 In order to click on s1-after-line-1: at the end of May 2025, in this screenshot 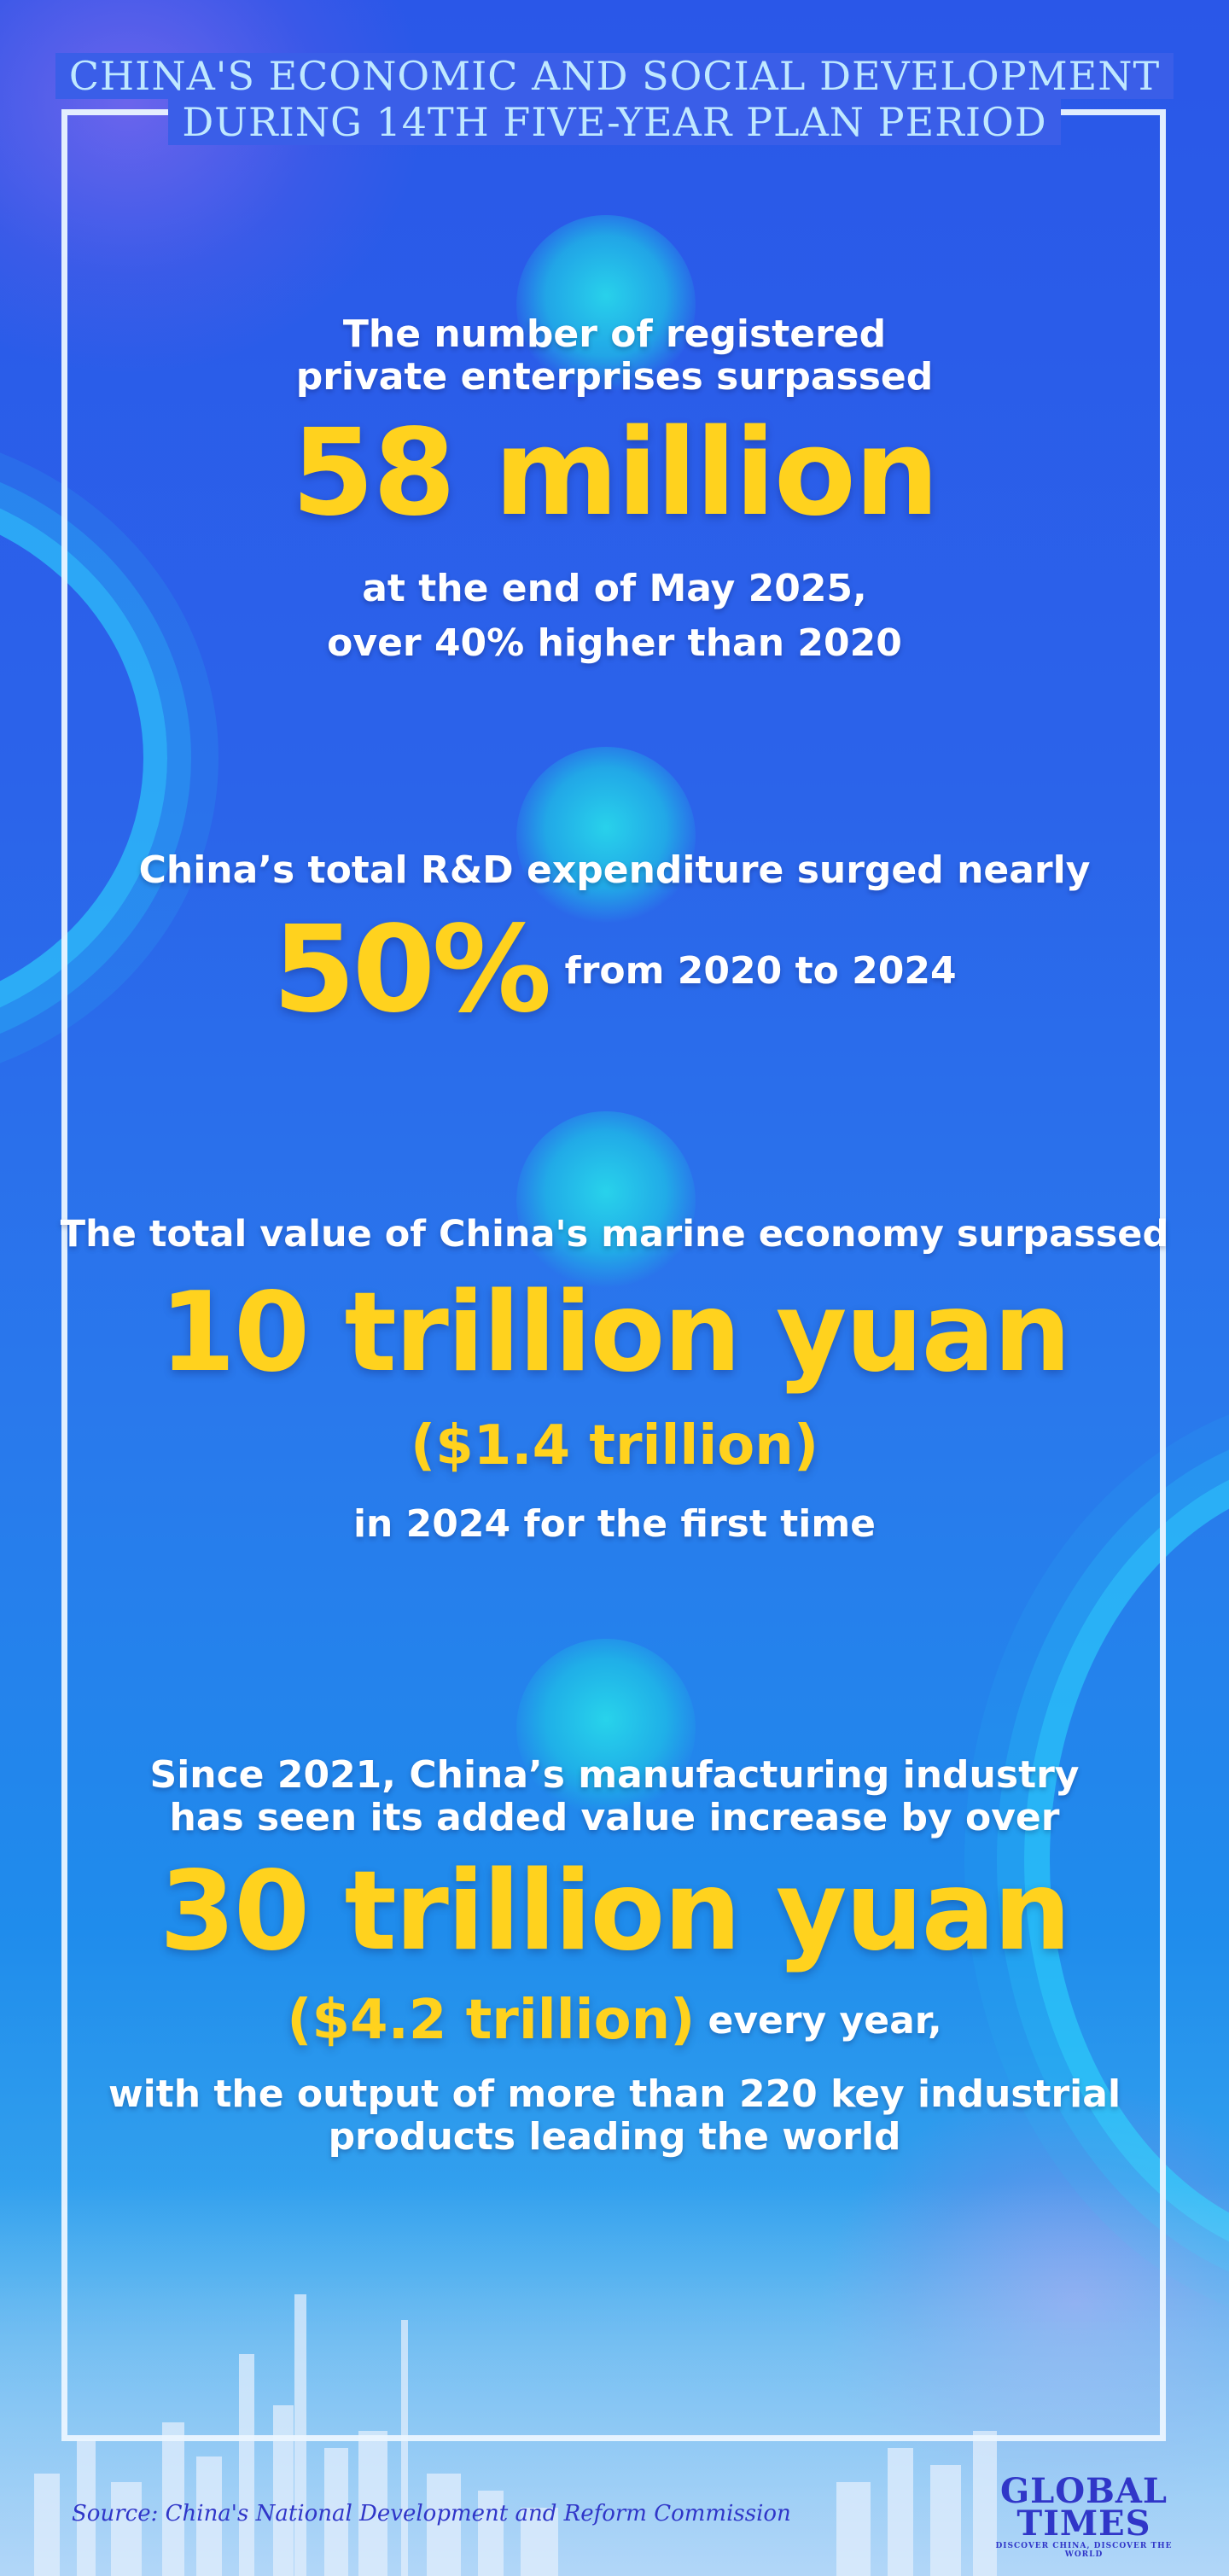, I will do `click(614, 588)`.